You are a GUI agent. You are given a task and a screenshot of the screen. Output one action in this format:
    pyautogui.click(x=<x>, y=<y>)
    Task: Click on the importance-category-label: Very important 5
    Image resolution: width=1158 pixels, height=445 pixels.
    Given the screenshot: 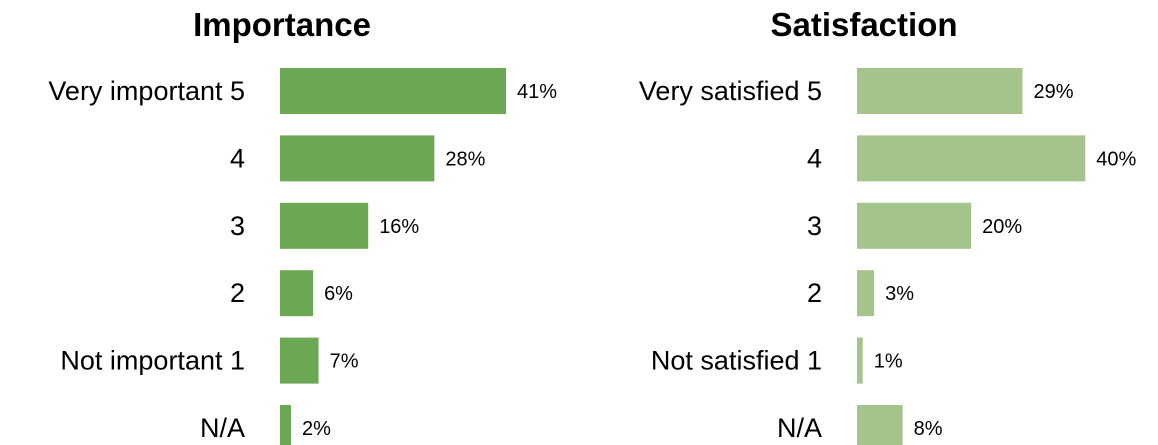 What is the action you would take?
    pyautogui.click(x=146, y=91)
    